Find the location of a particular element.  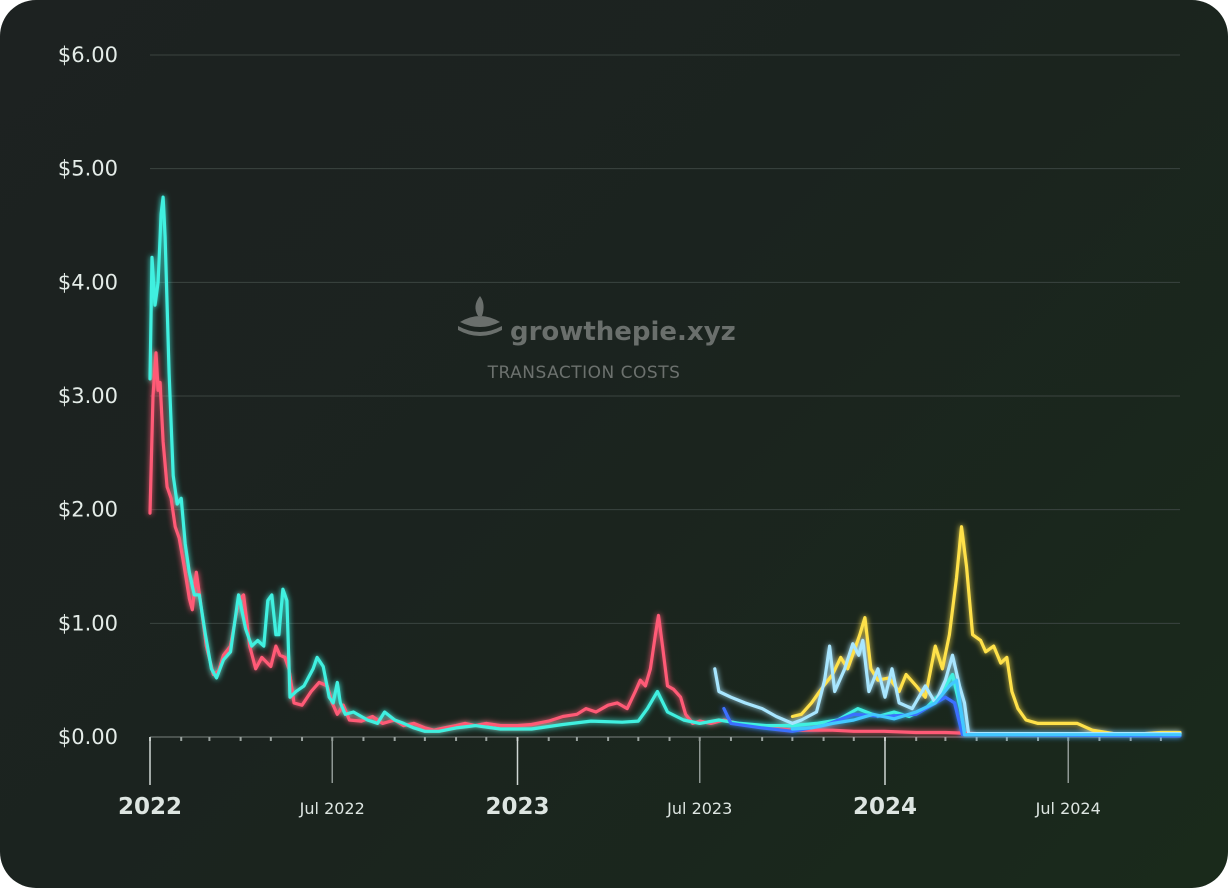

y-axis: $0.00 $1.00 $2.00 $3.00 $4.00 $5.00 $6.00 is located at coordinates (88, 396).